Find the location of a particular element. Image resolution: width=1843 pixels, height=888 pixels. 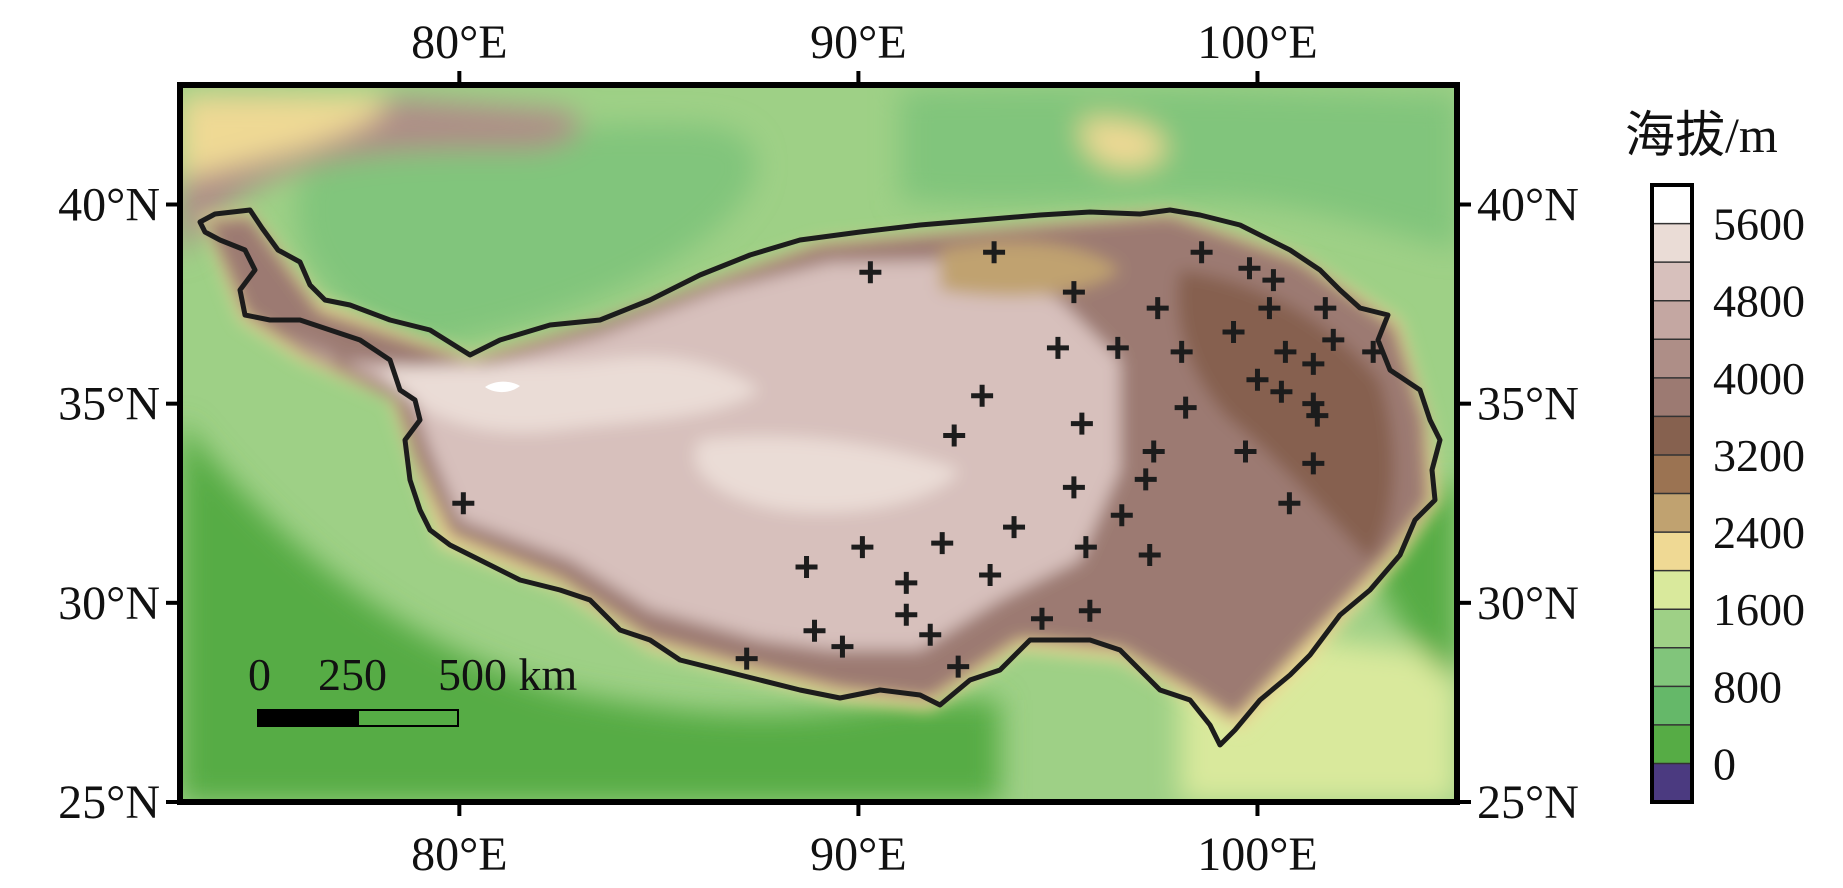

lat-label-left: 40°N is located at coordinates (109, 205).